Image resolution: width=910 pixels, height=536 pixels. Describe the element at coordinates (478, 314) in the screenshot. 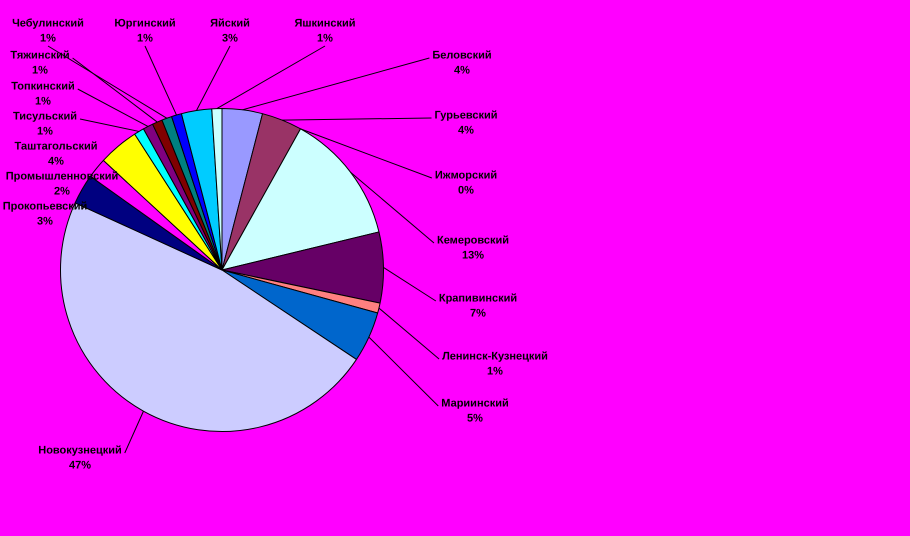

I see `data-label: 7%` at that location.